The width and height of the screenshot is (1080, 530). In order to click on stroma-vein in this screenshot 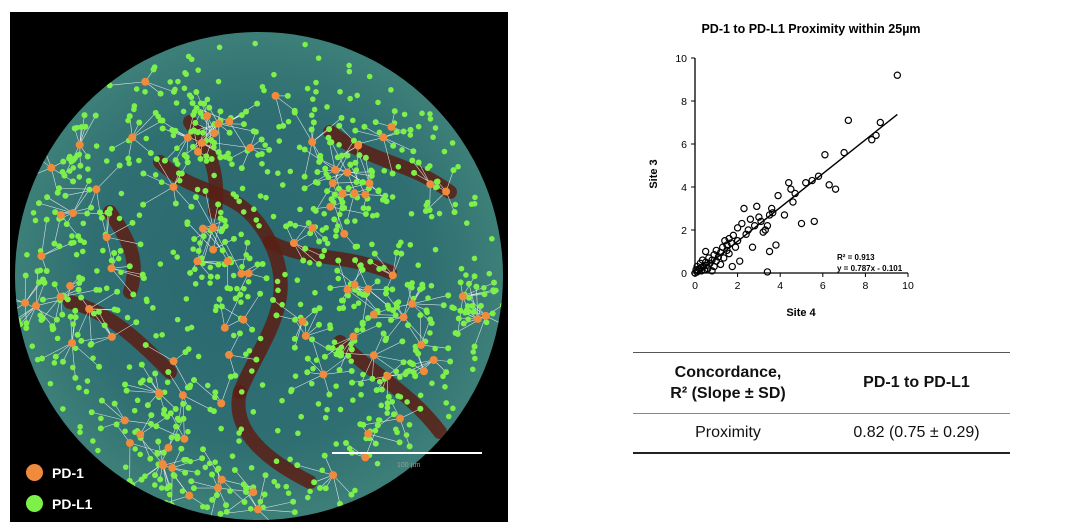, I will do `click(274, 437)`.